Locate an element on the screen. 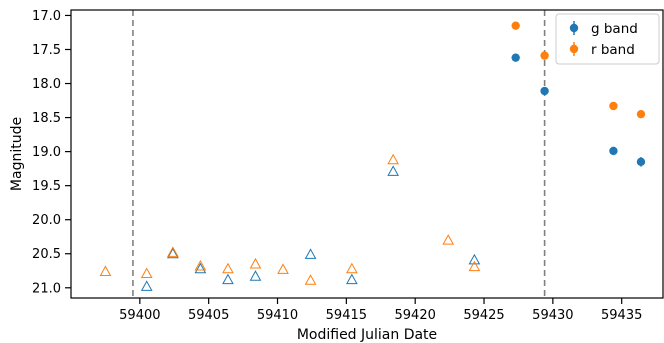  x-tick-label-4: 59415 is located at coordinates (346, 315).